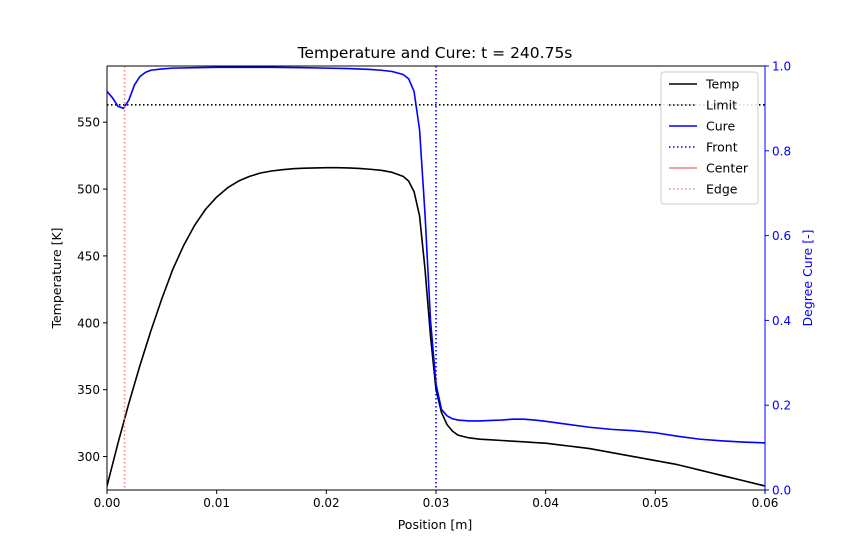 Image resolution: width=850 pixels, height=550 pixels. I want to click on y2-tick-label: 1.0, so click(781, 67).